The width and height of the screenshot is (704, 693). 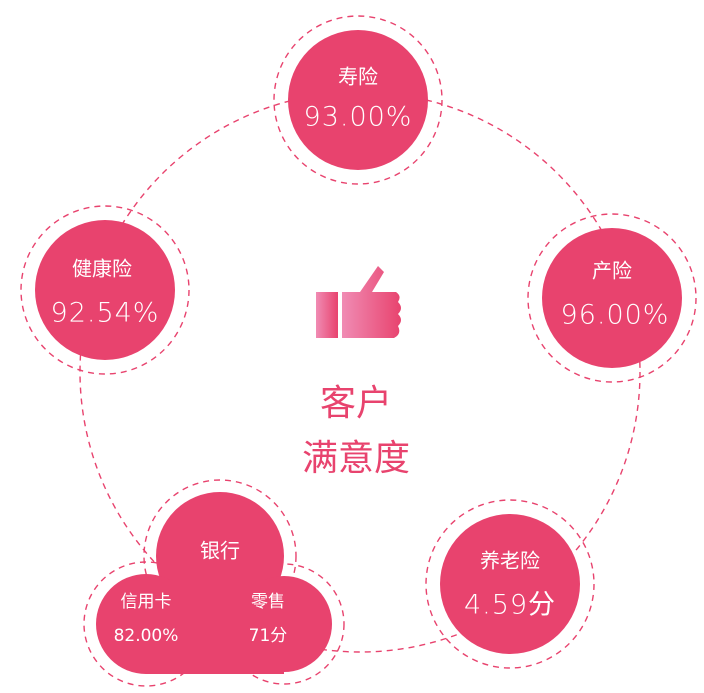 I want to click on node: 健康险 92.54%, so click(x=105, y=290).